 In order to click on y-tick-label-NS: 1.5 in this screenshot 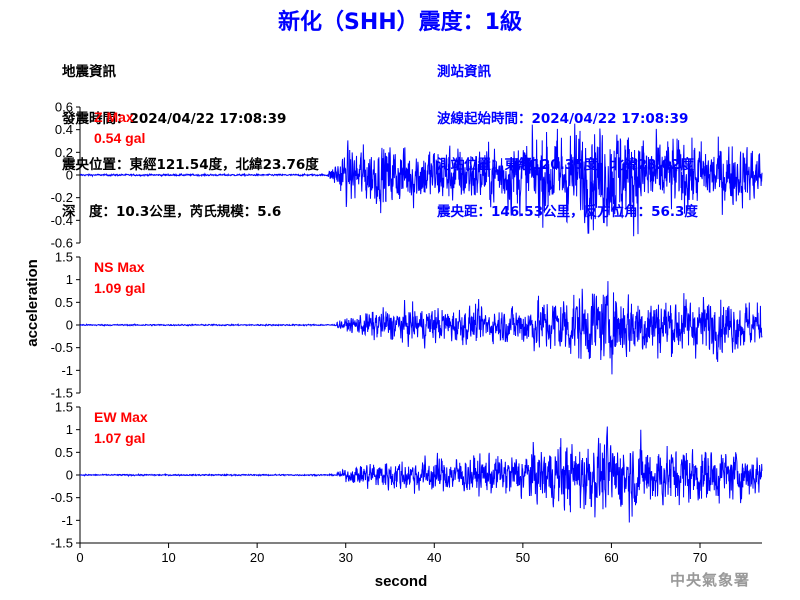, I will do `click(64, 257)`.